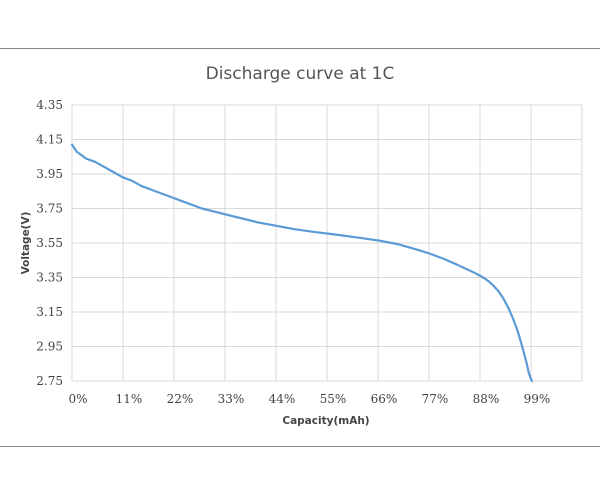  Describe the element at coordinates (49, 140) in the screenshot. I see `y-tick-label: 4.15` at that location.